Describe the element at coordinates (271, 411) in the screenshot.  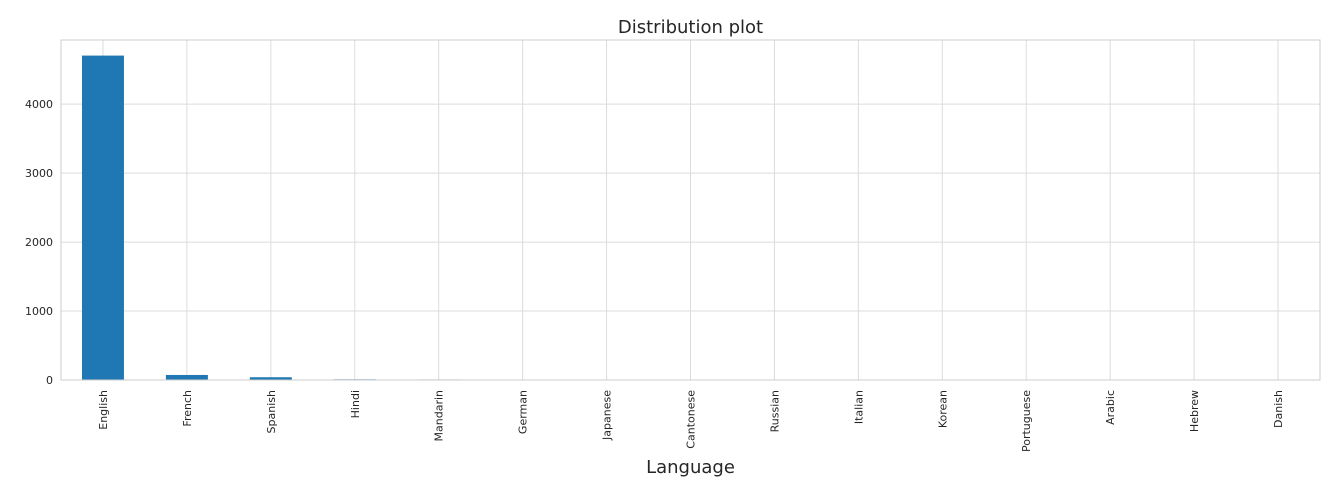
I see `x-tick-label: Spanish` at that location.